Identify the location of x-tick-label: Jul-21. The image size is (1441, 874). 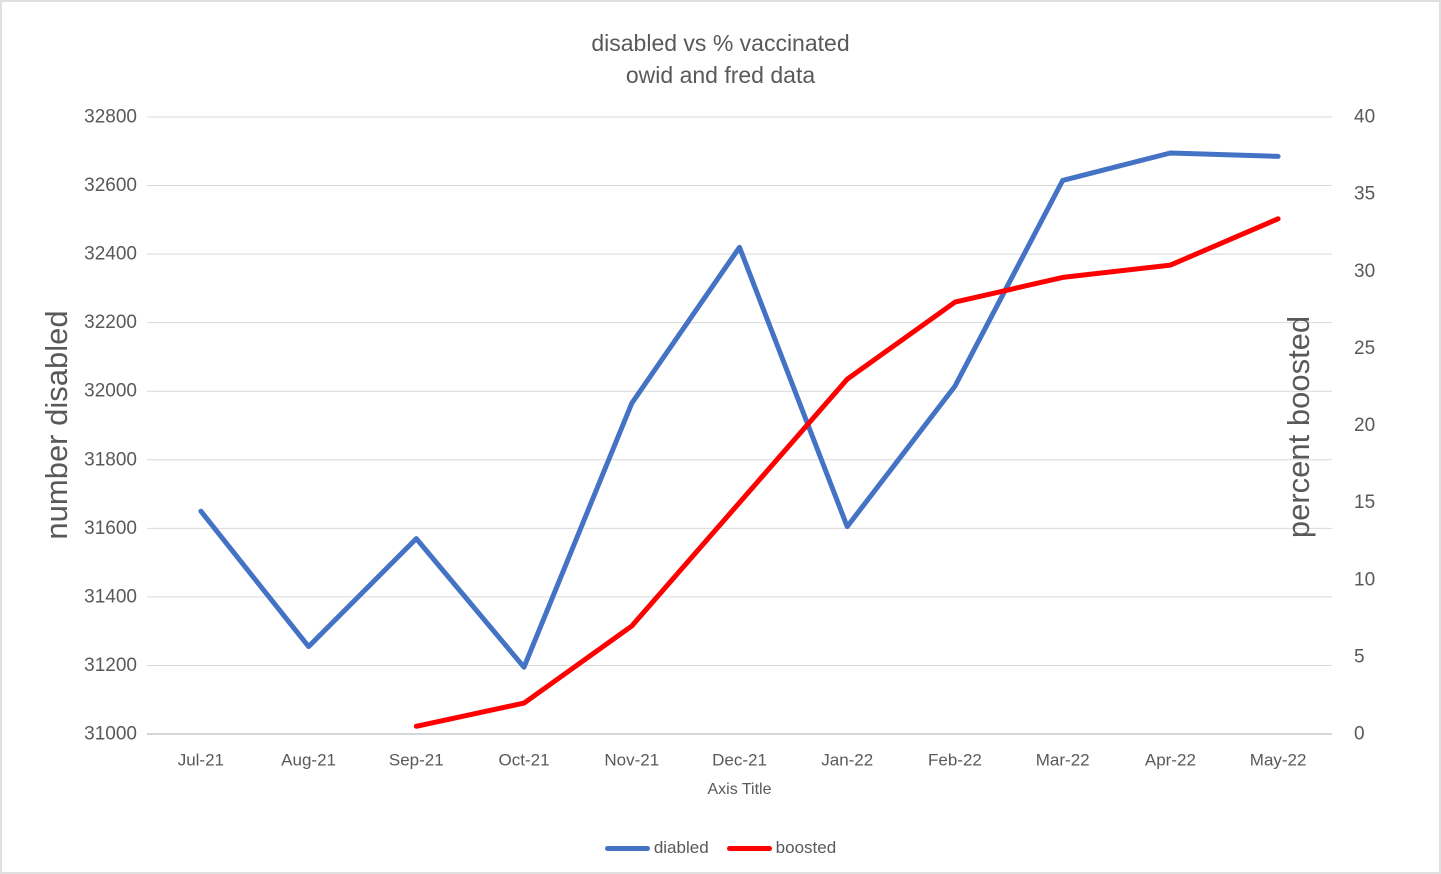
(201, 760).